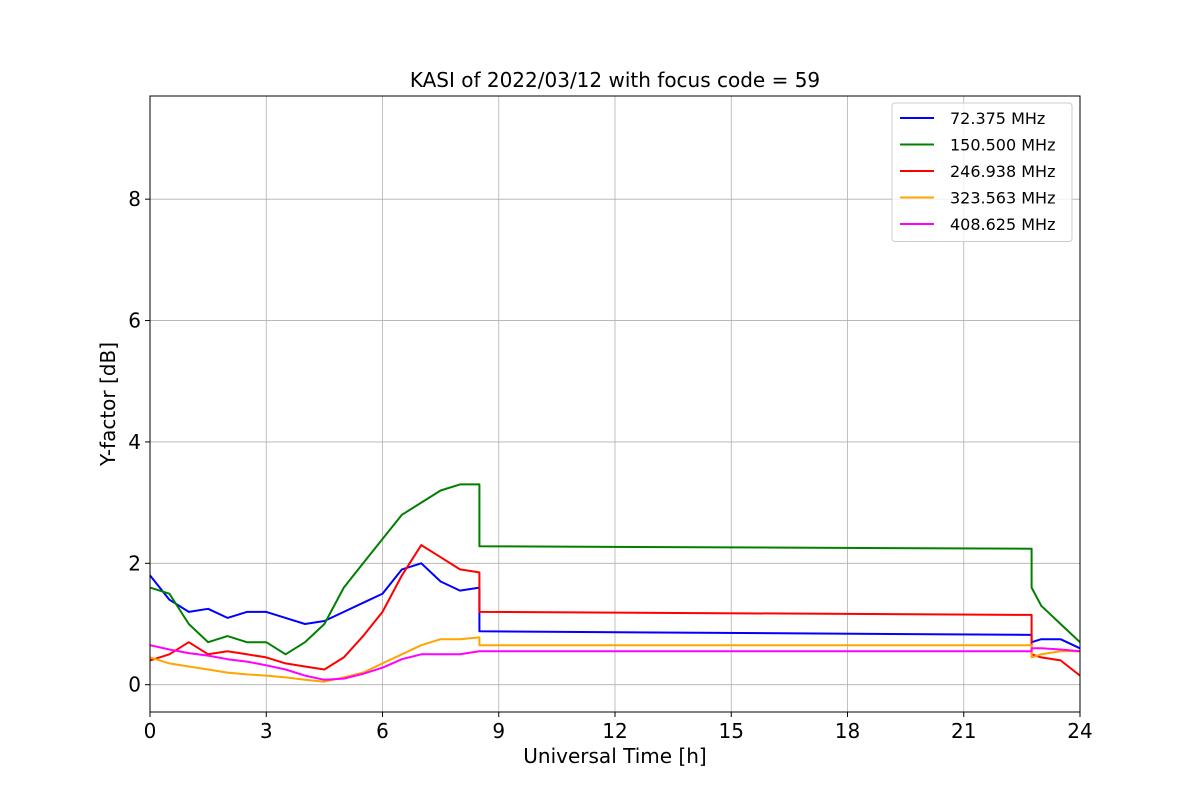 The width and height of the screenshot is (1200, 800). What do you see at coordinates (614, 731) in the screenshot?
I see `x-tick-label: 12` at bounding box center [614, 731].